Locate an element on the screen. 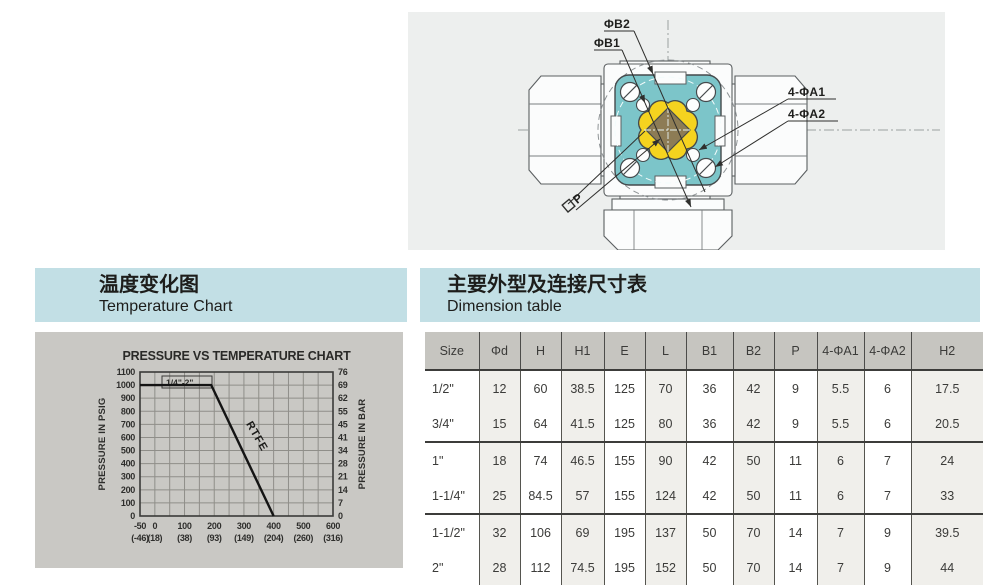 Image resolution: width=1000 pixels, height=585 pixels. svg-text: -50 is located at coordinates (140, 526).